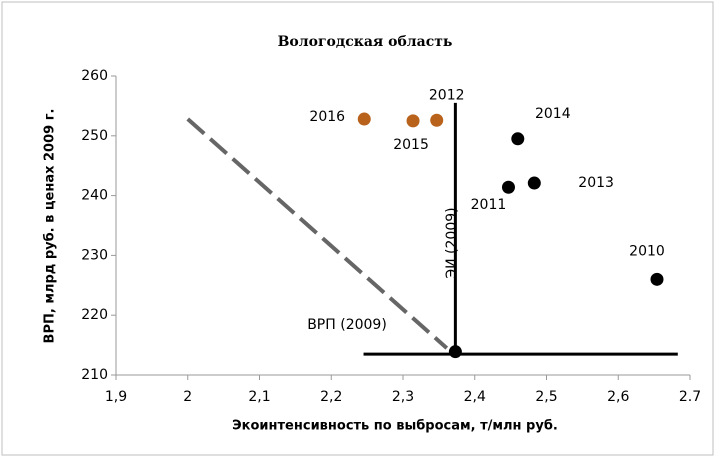  Describe the element at coordinates (94, 255) in the screenshot. I see `y-tick-label: 230` at that location.